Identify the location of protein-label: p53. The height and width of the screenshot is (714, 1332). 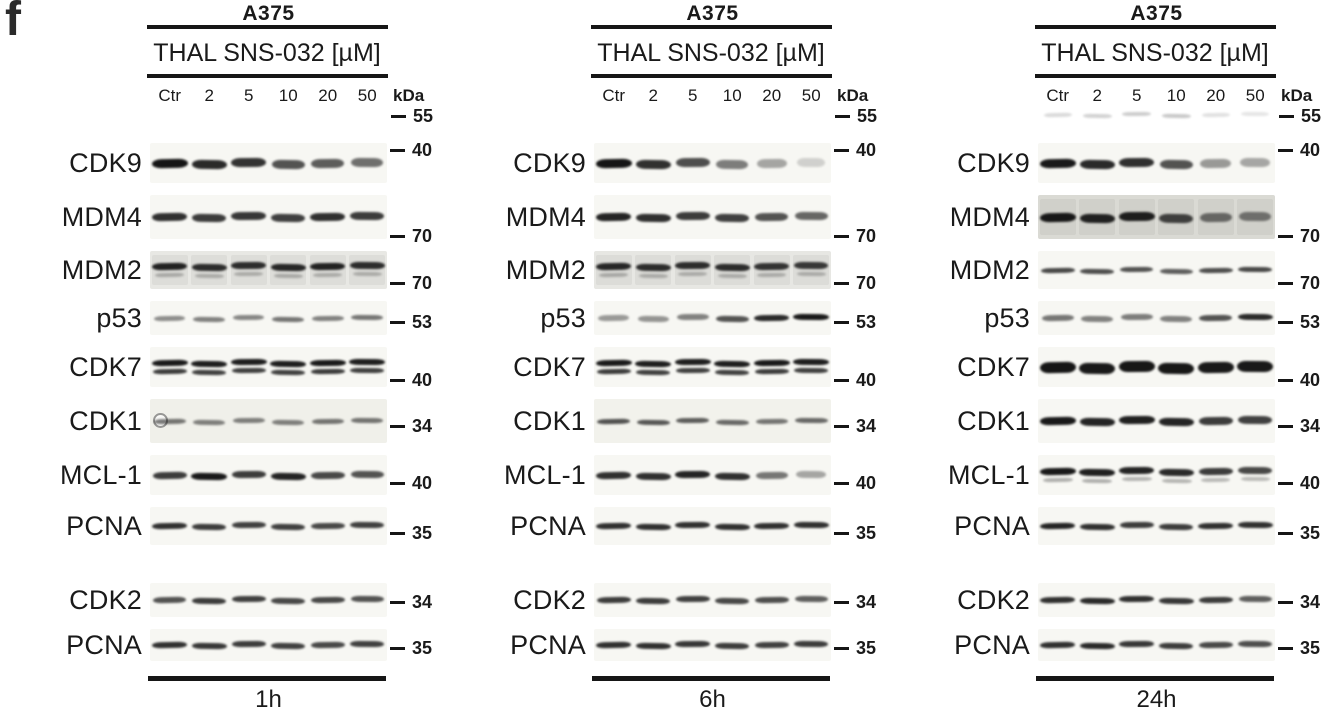
(119, 317).